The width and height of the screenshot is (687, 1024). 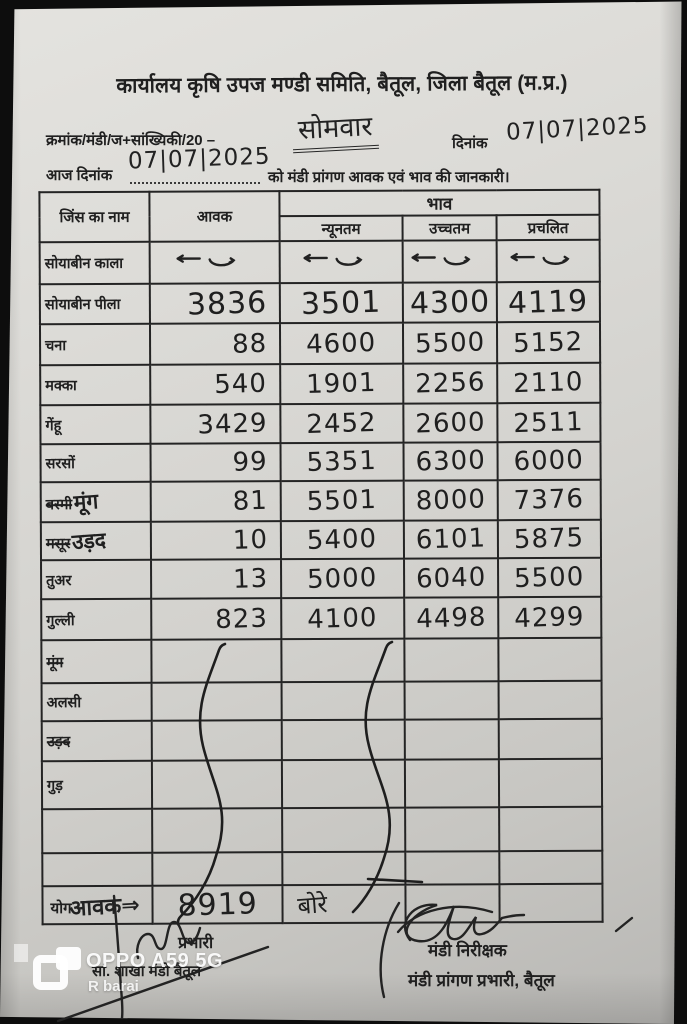 I want to click on arrival-value-cell: 88, so click(x=215, y=344).